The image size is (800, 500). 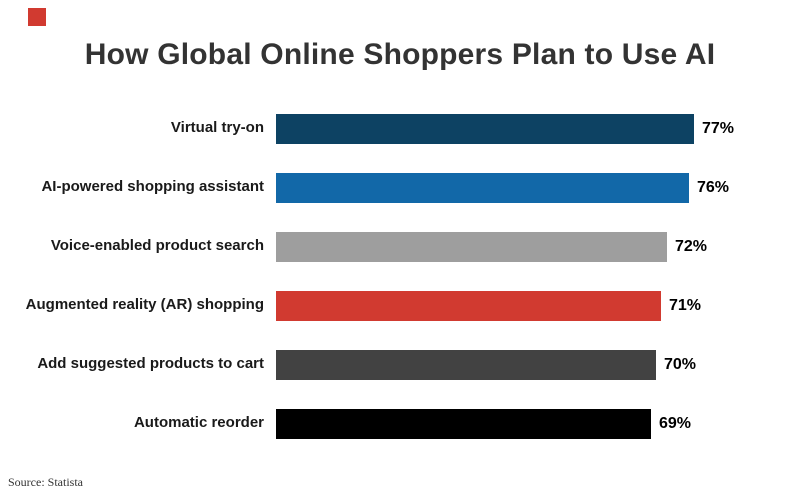 I want to click on value-label: 77%, so click(x=718, y=128).